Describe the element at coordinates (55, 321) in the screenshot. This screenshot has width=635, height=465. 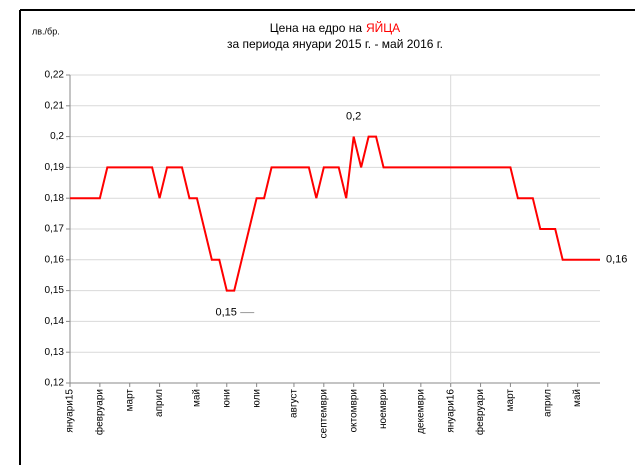
I see `y-tick-label: 0,14` at that location.